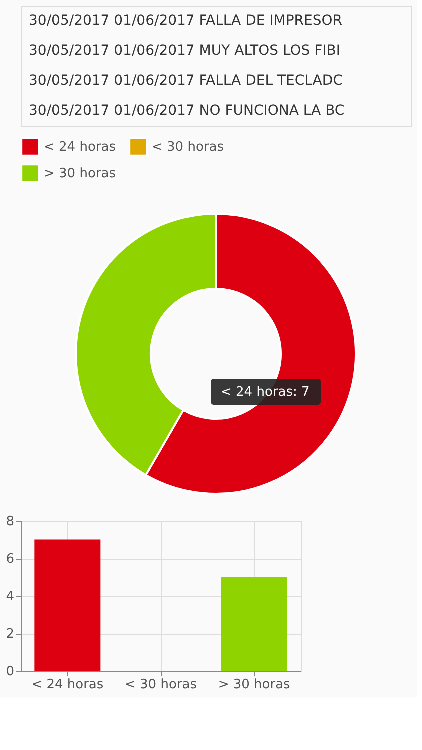 This screenshot has width=422, height=750. I want to click on legend-label: < 24 horas, so click(80, 147).